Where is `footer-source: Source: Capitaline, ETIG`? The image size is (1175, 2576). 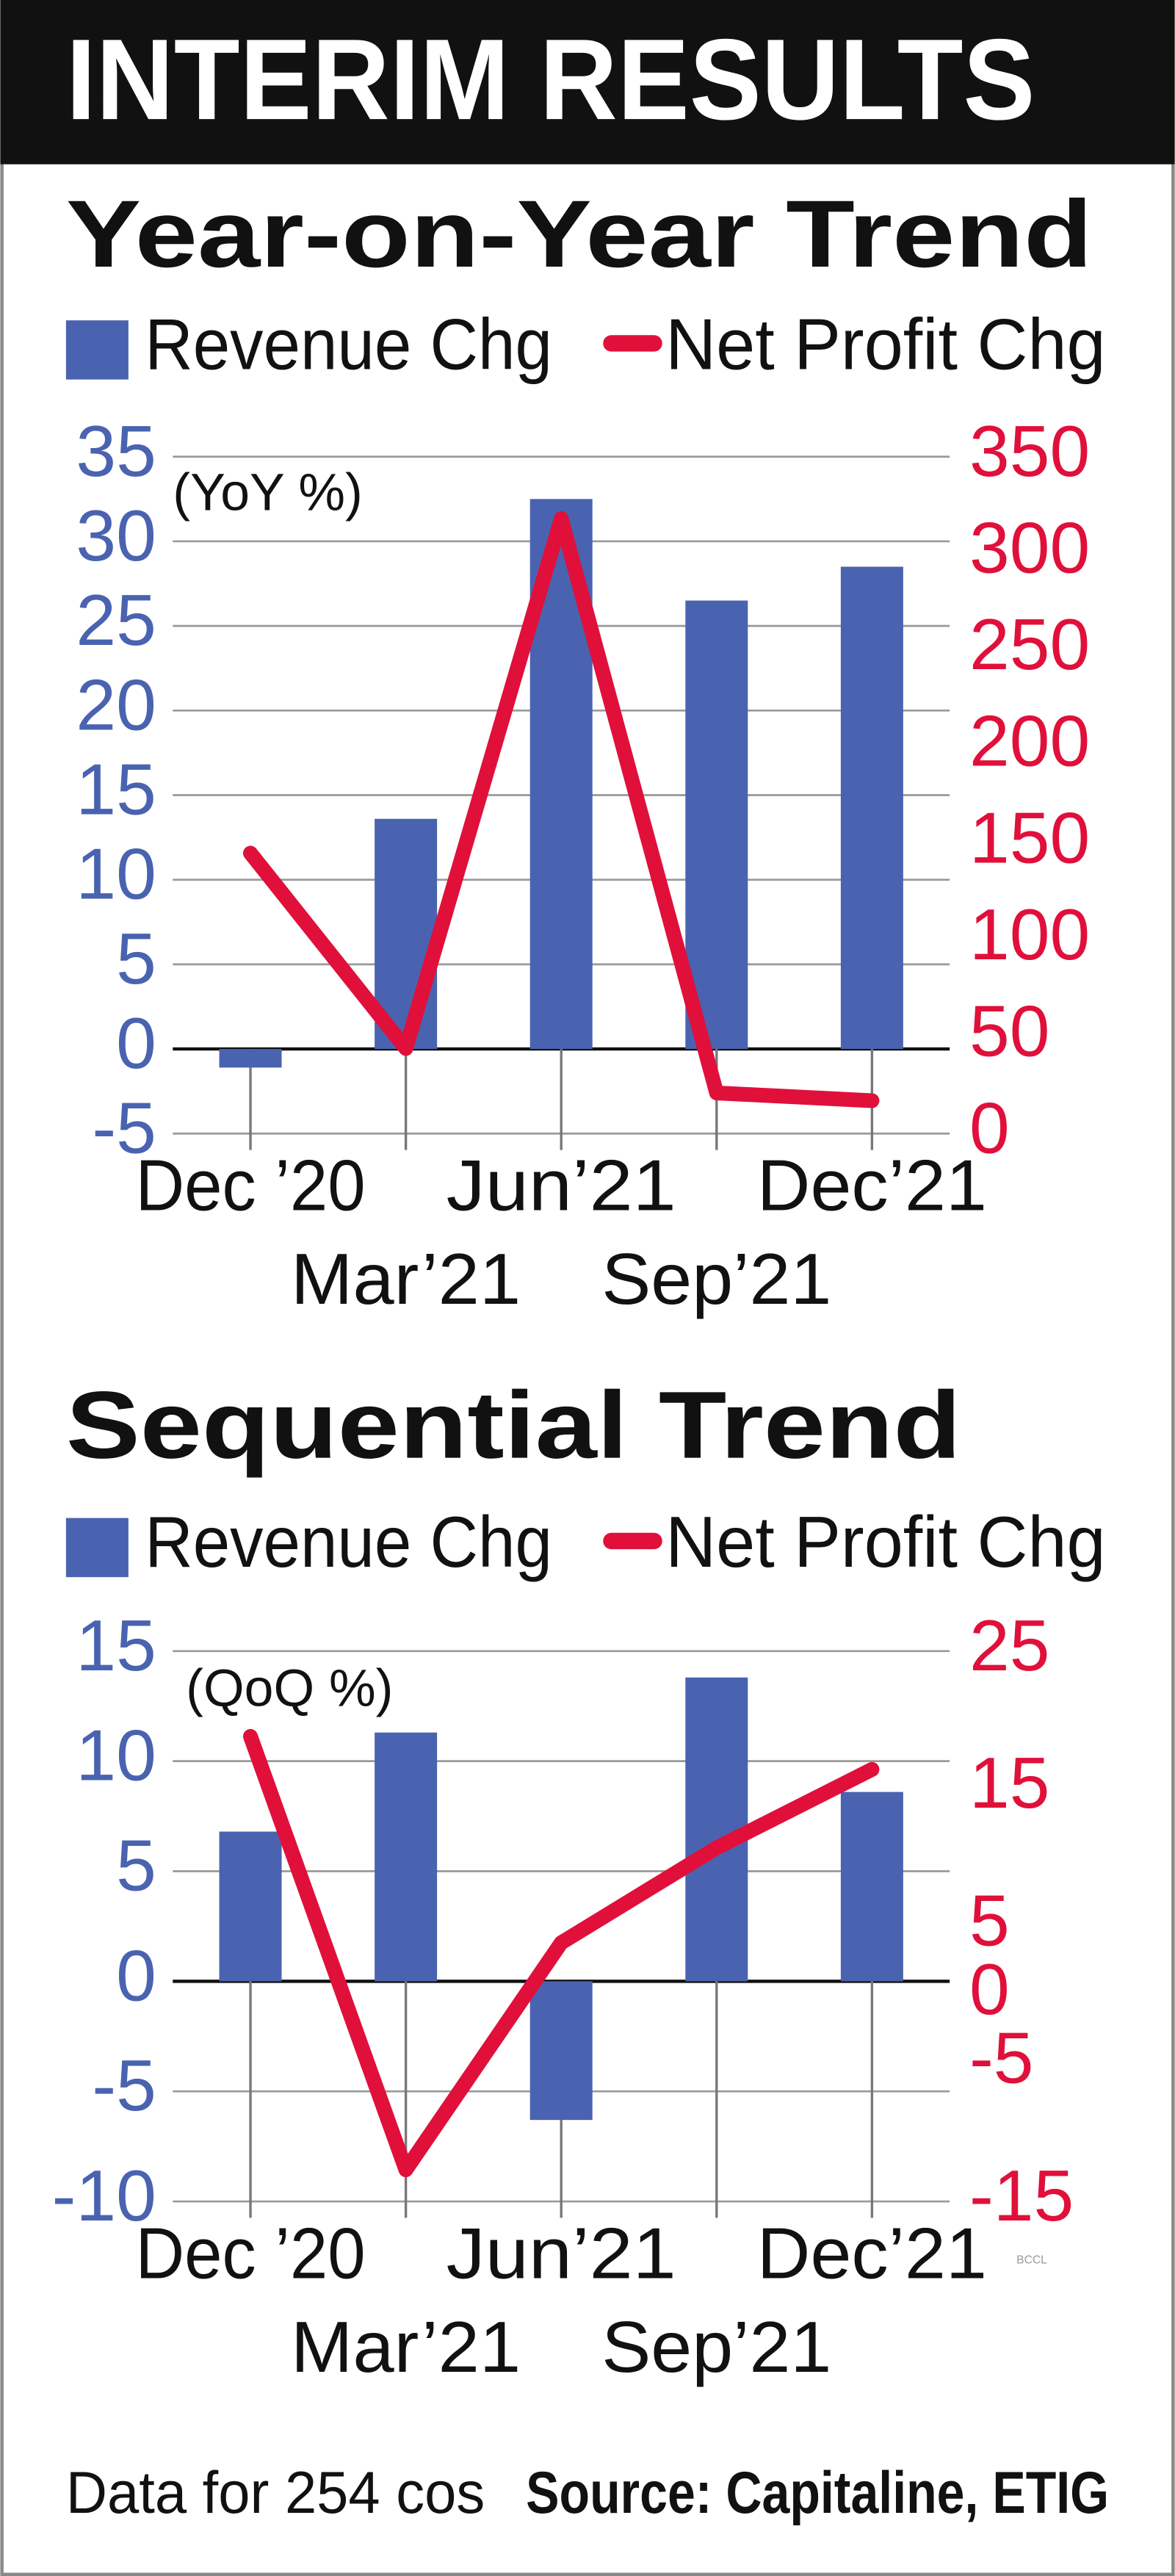 footer-source: Source: Capitaline, ETIG is located at coordinates (817, 2493).